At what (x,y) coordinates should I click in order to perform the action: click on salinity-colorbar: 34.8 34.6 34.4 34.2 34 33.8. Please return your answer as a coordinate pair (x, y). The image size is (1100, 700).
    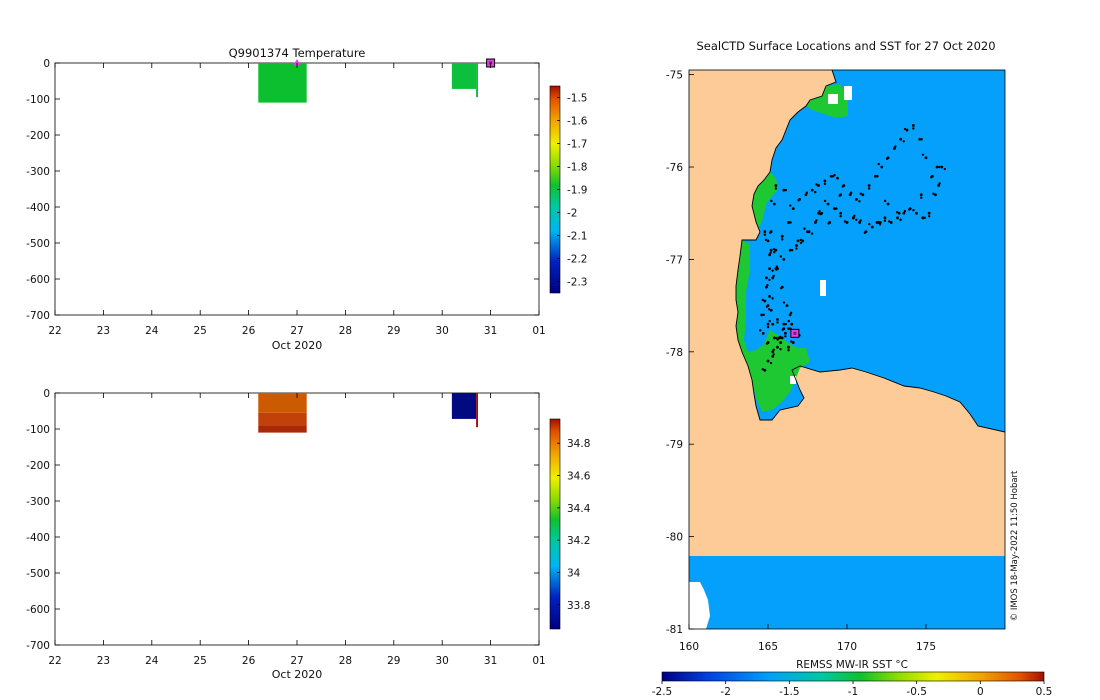
    Looking at the image, I should click on (570, 524).